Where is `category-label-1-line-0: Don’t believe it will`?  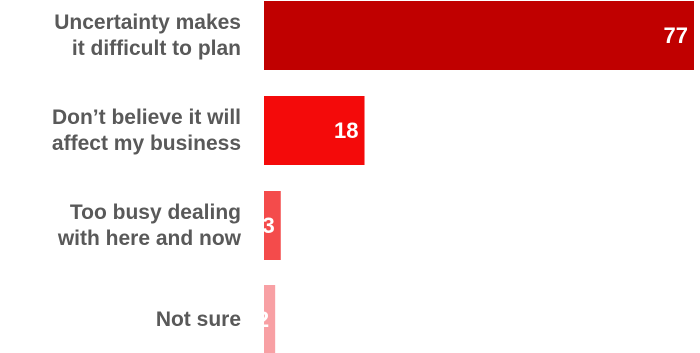 category-label-1-line-0: Don’t believe it will is located at coordinates (146, 117).